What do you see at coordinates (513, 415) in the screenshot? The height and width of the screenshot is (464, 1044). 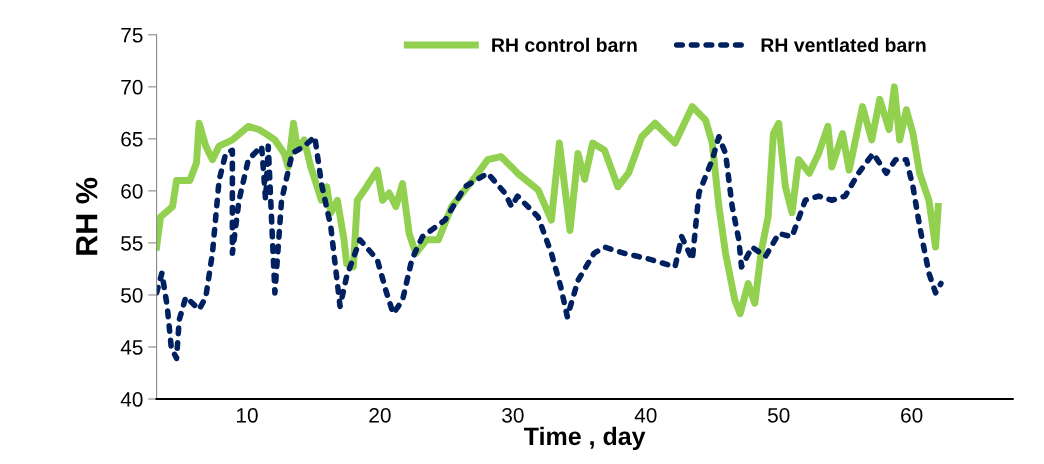 I see `x-tick-label: 30` at bounding box center [513, 415].